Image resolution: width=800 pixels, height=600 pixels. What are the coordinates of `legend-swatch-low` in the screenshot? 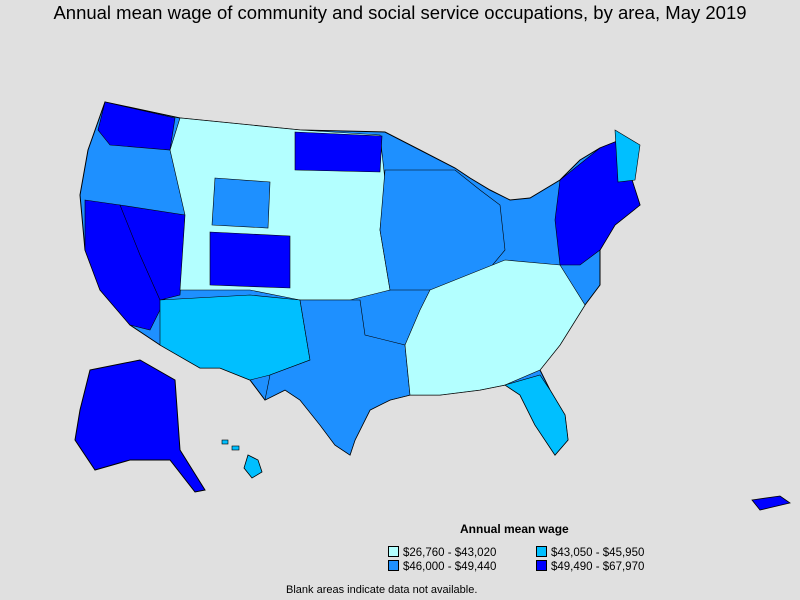 It's located at (541, 551).